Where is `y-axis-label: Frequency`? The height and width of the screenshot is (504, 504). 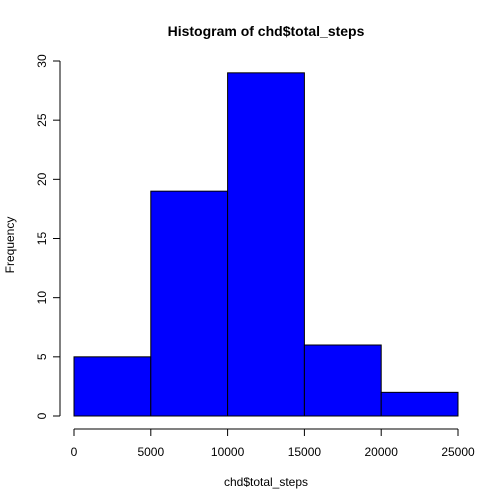 y-axis-label: Frequency is located at coordinates (10, 245).